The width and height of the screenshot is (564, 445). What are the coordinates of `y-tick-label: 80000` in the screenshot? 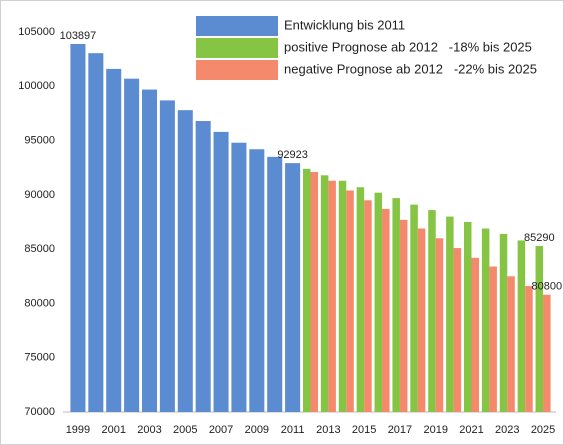 It's located at (39, 303).